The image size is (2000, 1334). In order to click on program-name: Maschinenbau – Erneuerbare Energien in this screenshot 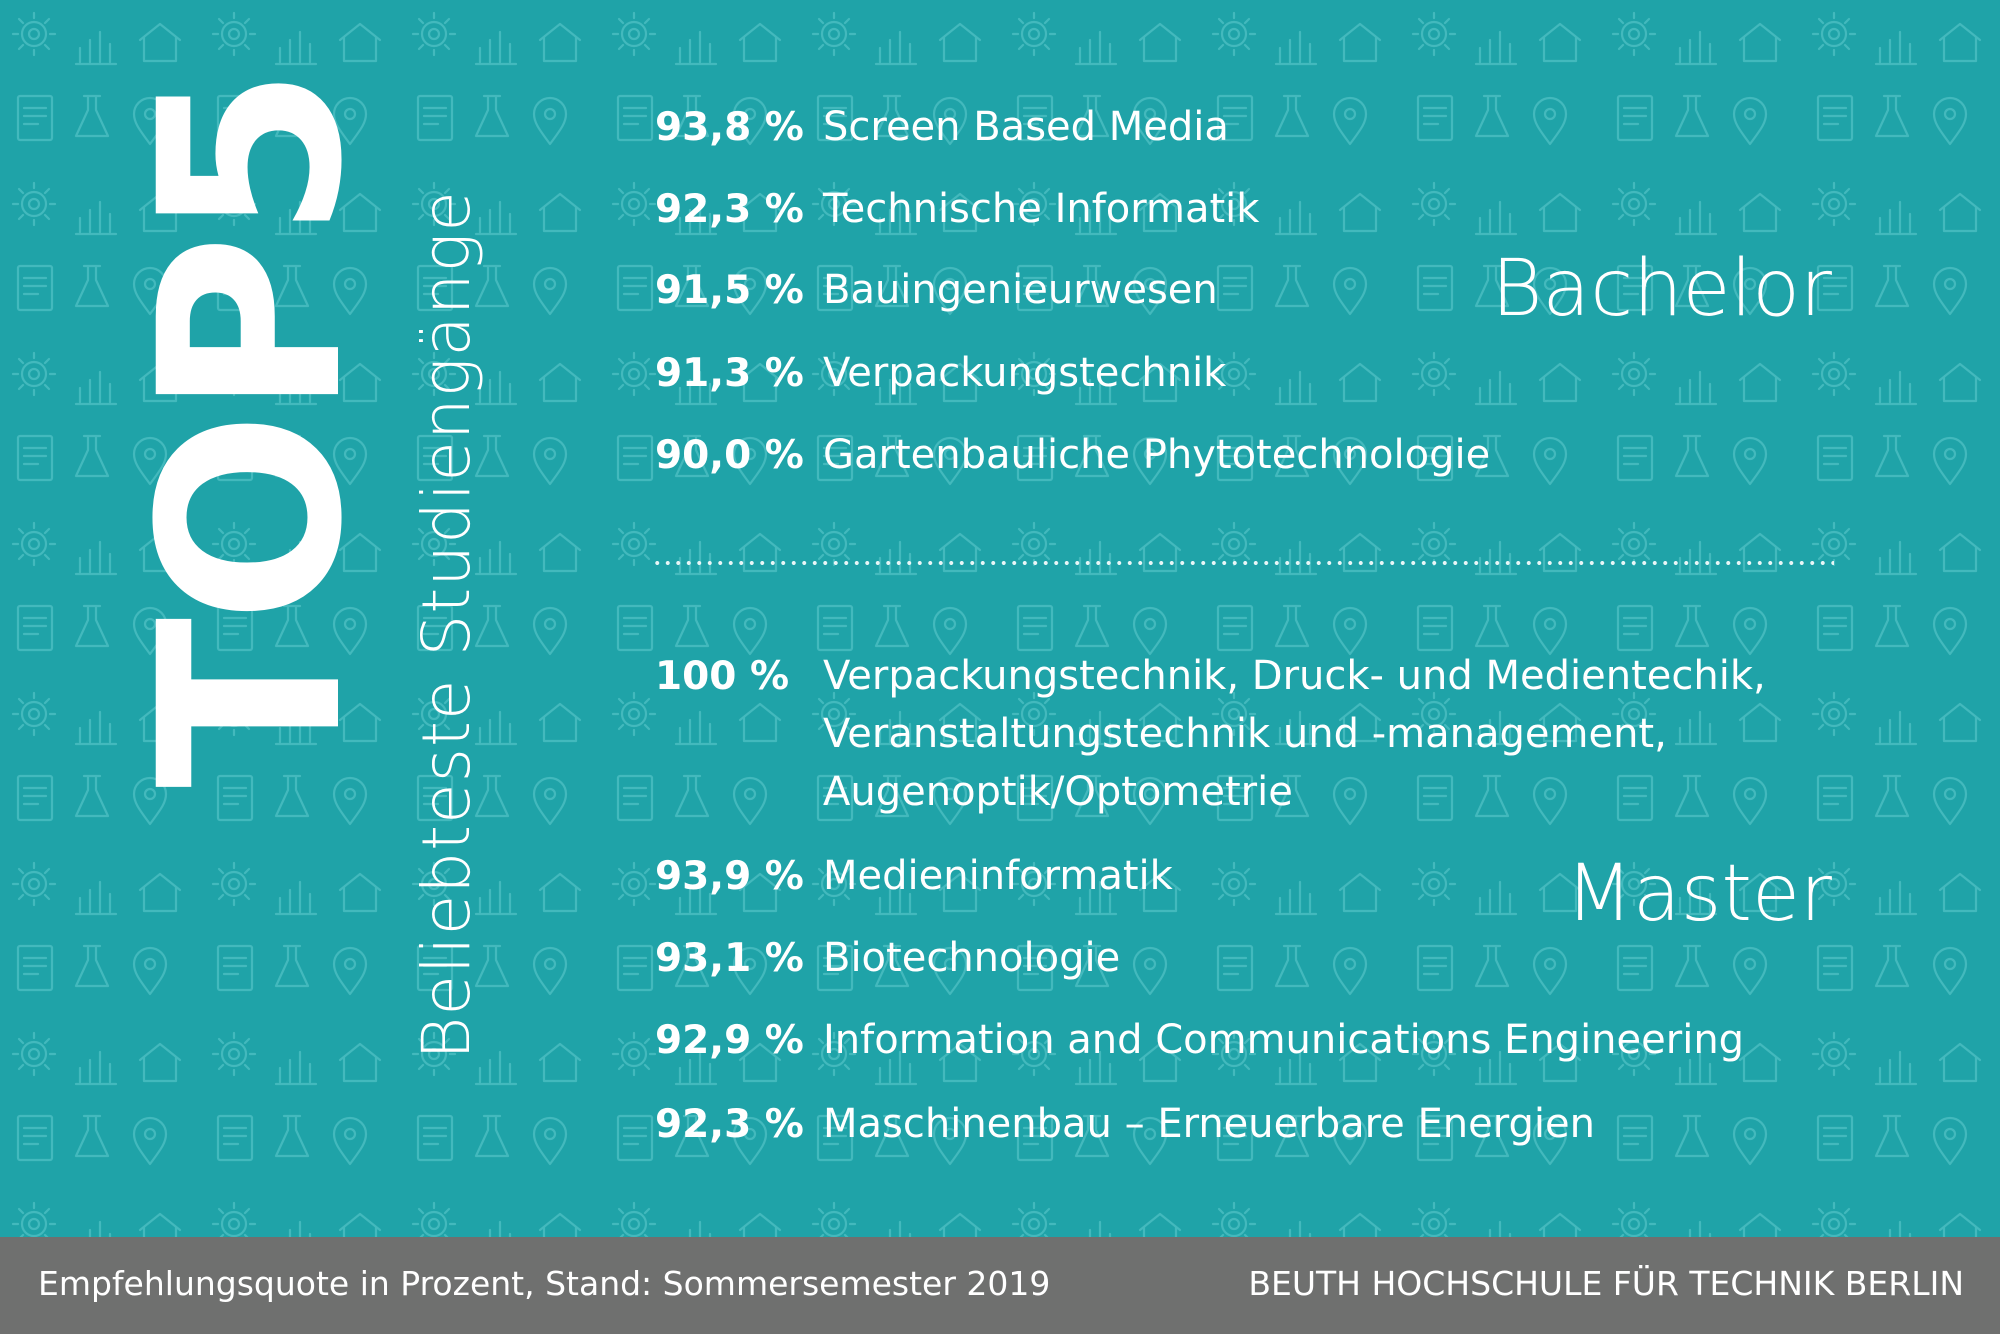, I will do `click(1209, 1124)`.